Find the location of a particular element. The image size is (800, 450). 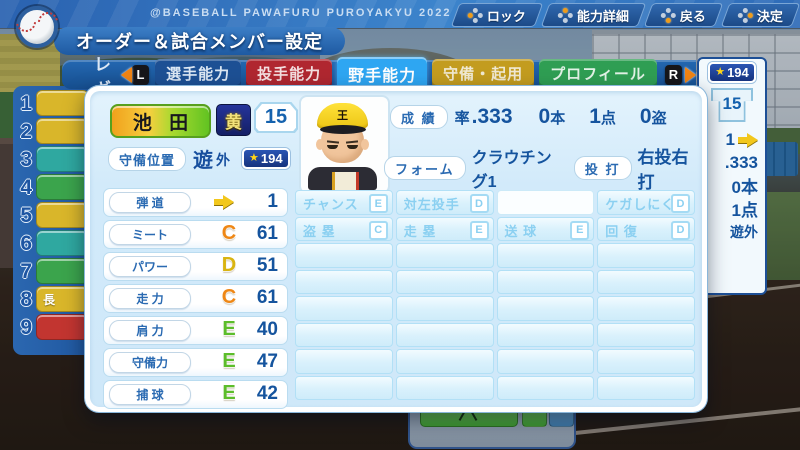

header-button-能力詳細: 能力詳細 is located at coordinates (593, 15).